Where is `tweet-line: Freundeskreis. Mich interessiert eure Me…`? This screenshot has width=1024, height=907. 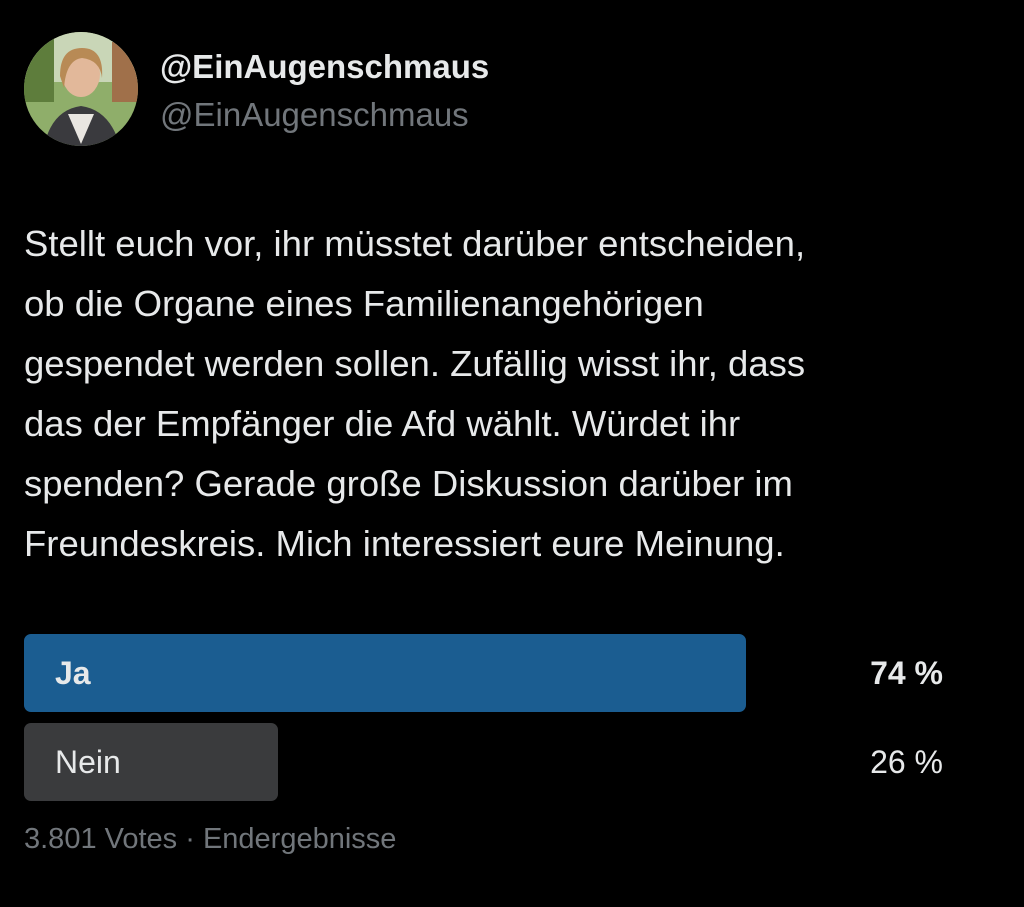
tweet-line: Freundeskreis. Mich interessiert eure Me… is located at coordinates (404, 543).